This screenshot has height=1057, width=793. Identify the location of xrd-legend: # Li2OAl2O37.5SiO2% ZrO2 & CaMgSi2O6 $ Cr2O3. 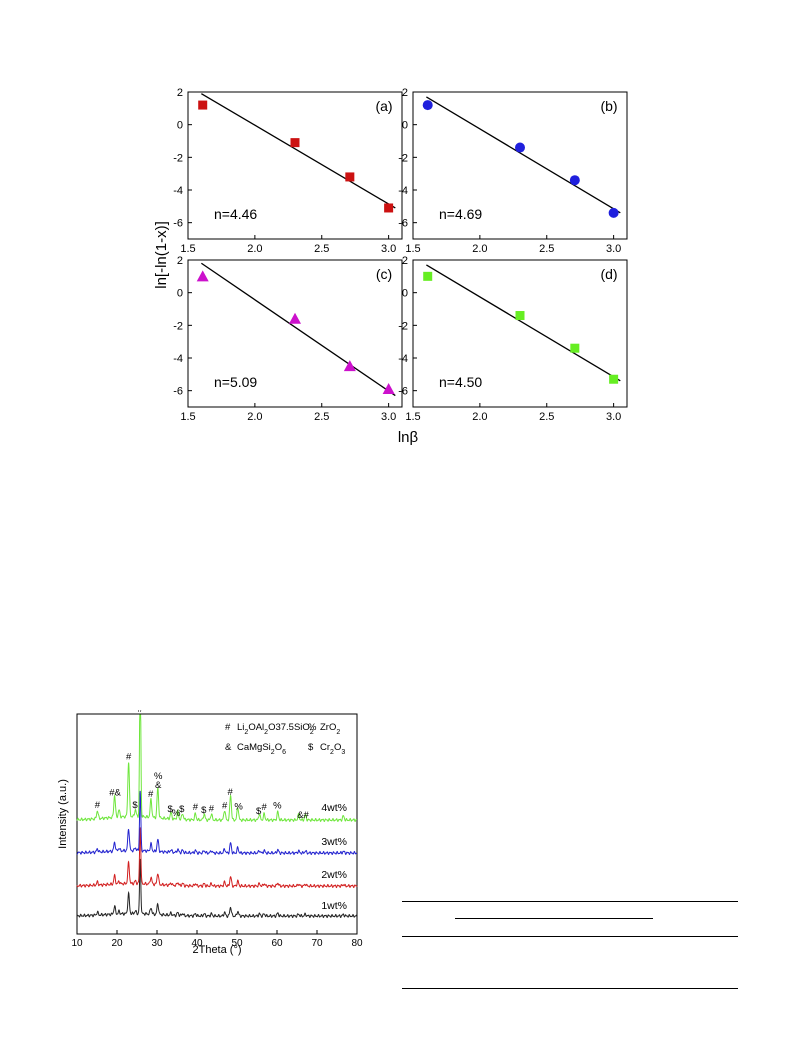
(285, 739).